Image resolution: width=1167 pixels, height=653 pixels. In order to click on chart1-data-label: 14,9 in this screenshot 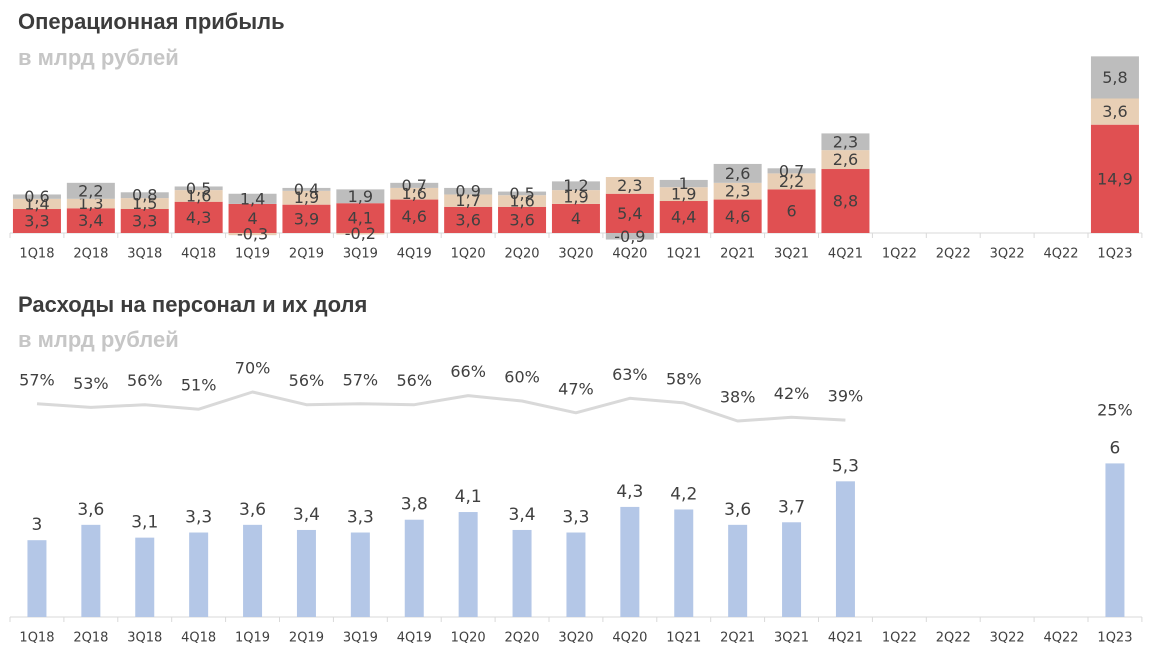, I will do `click(1115, 178)`.